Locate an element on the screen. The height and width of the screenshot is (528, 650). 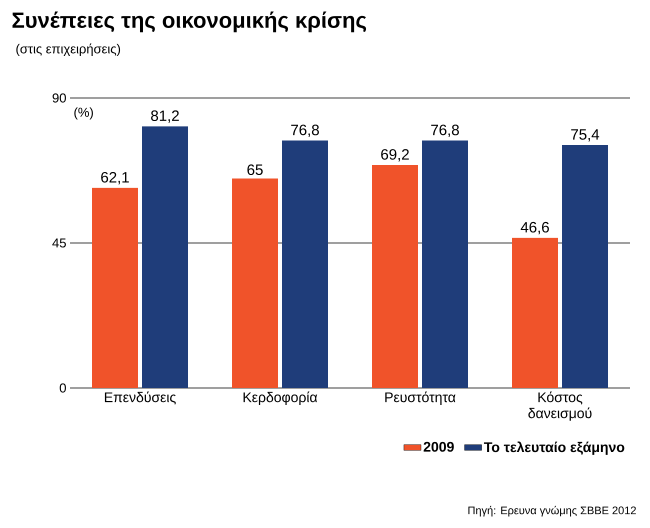
data-label: 46,6 is located at coordinates (534, 228).